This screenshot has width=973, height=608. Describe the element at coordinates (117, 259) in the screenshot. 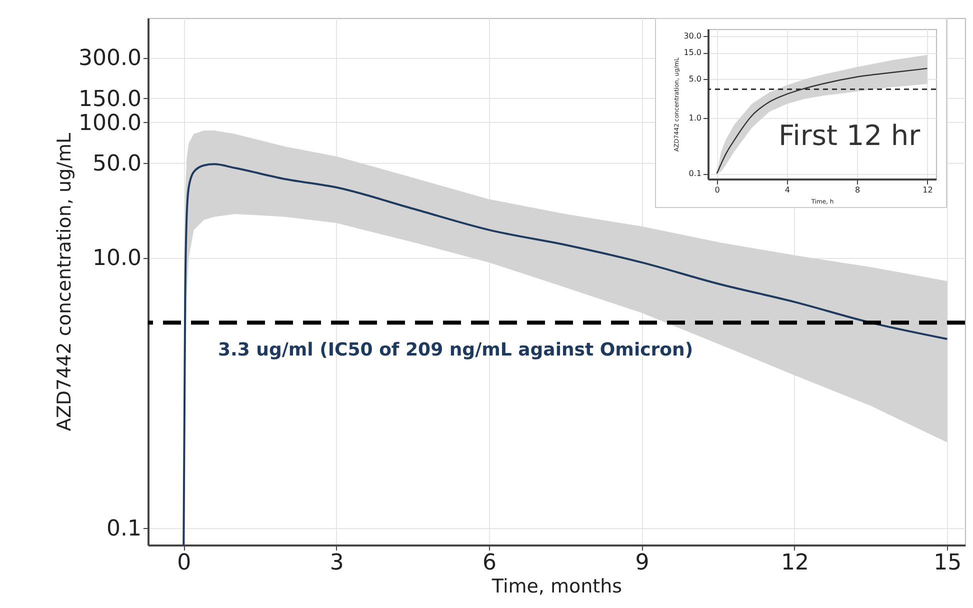

I see `y-tick-label: 10.0` at that location.